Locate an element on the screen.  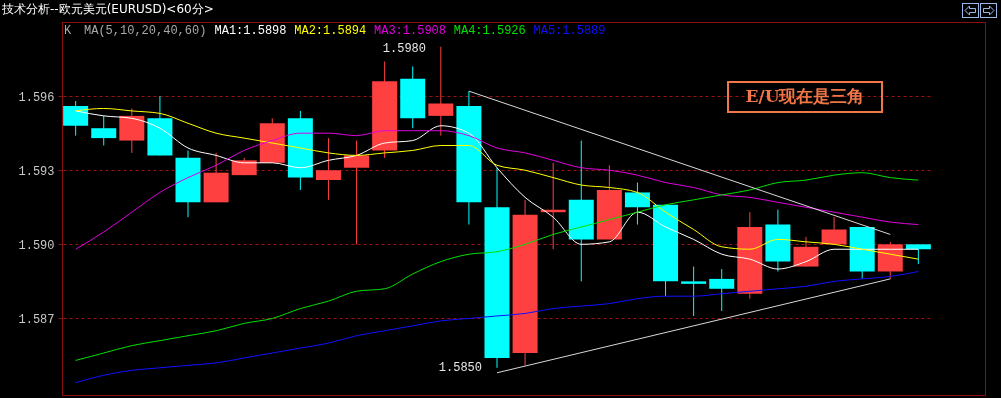
text: MA1:1.5898 is located at coordinates (250, 31).